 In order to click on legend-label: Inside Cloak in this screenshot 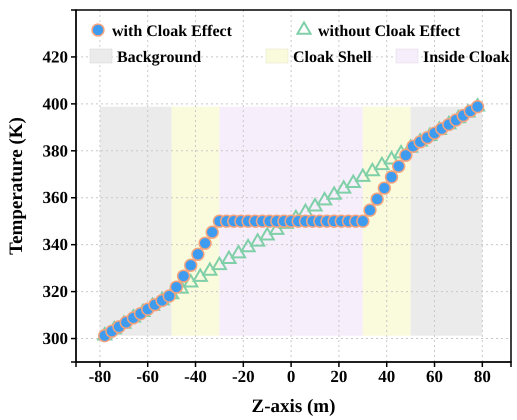, I will do `click(466, 57)`.